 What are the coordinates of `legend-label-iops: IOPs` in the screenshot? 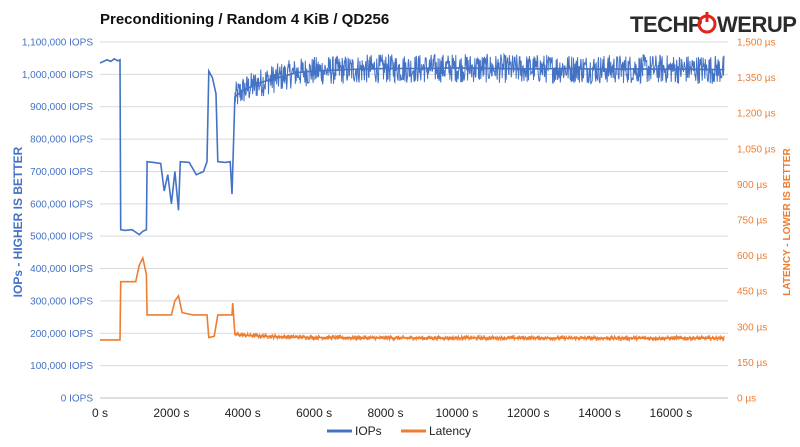 It's located at (368, 431).